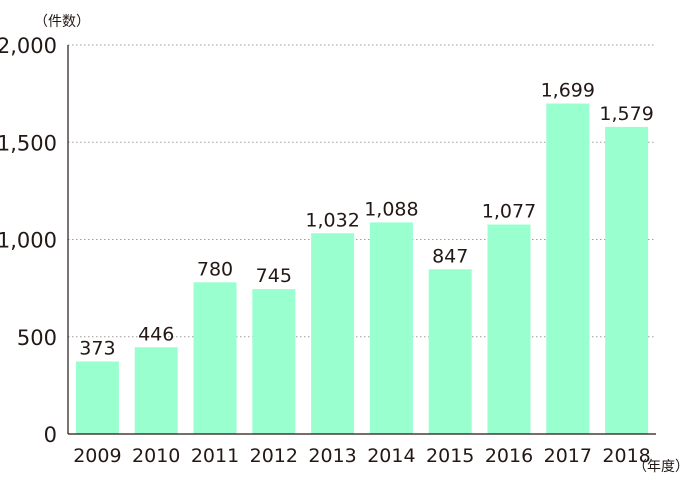 This screenshot has width=680, height=481. I want to click on bar-2012, so click(274, 361).